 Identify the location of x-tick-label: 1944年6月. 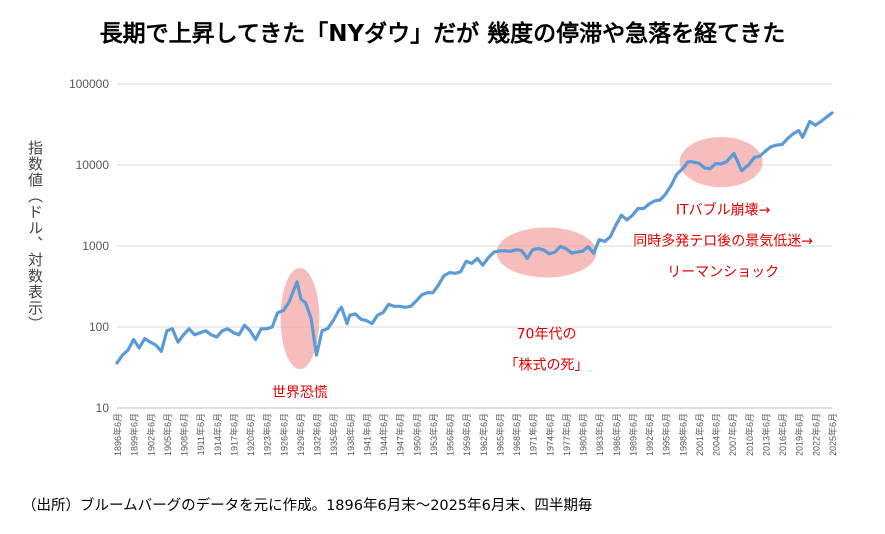
(383, 434).